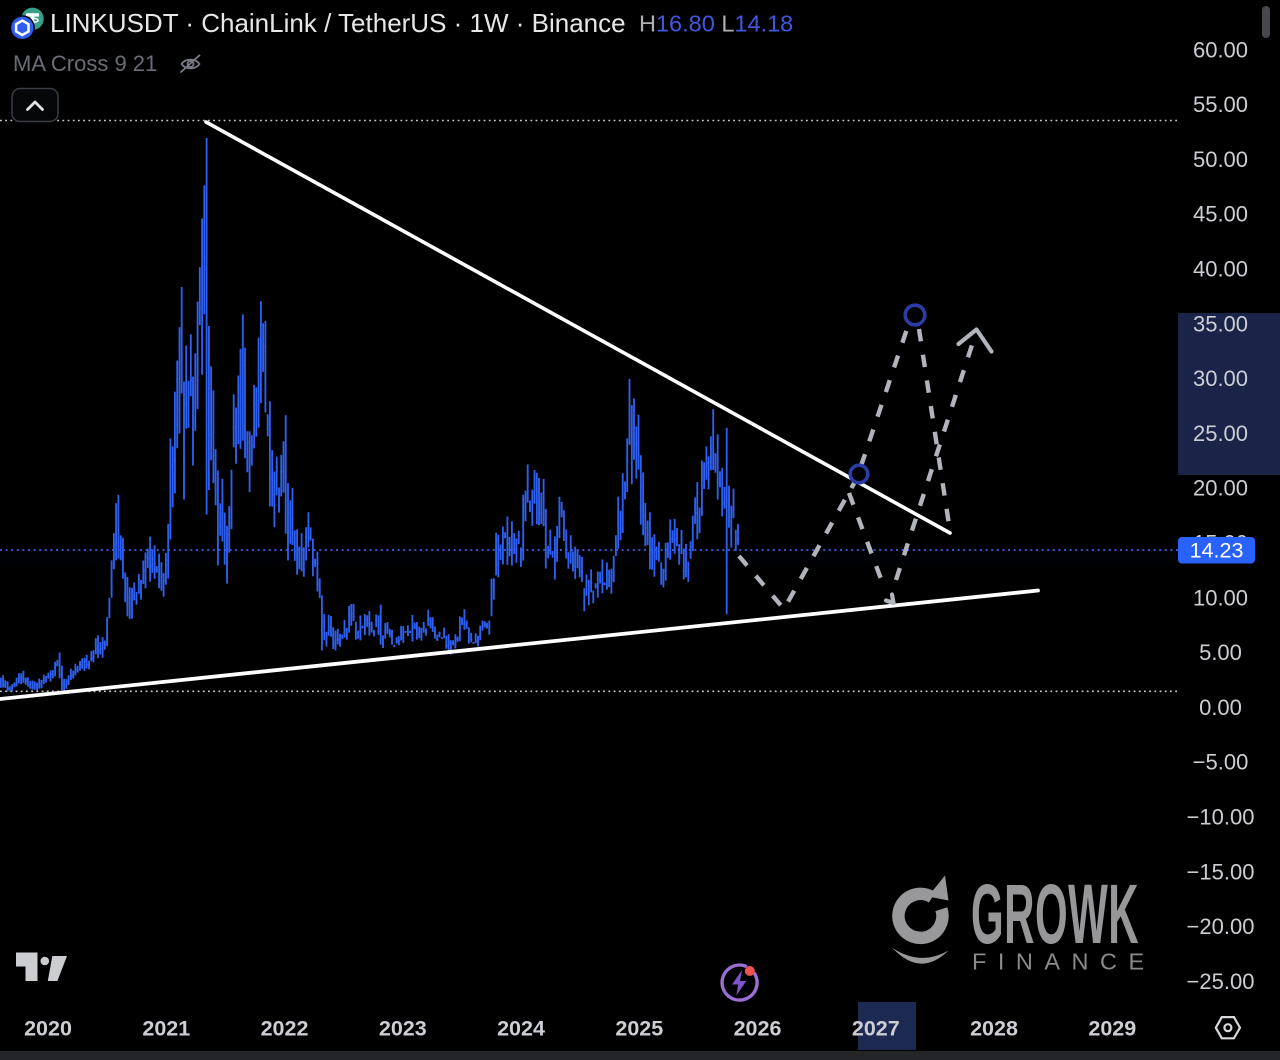 The image size is (1280, 1060). What do you see at coordinates (166, 1029) in the screenshot?
I see `svg-text: 2021` at bounding box center [166, 1029].